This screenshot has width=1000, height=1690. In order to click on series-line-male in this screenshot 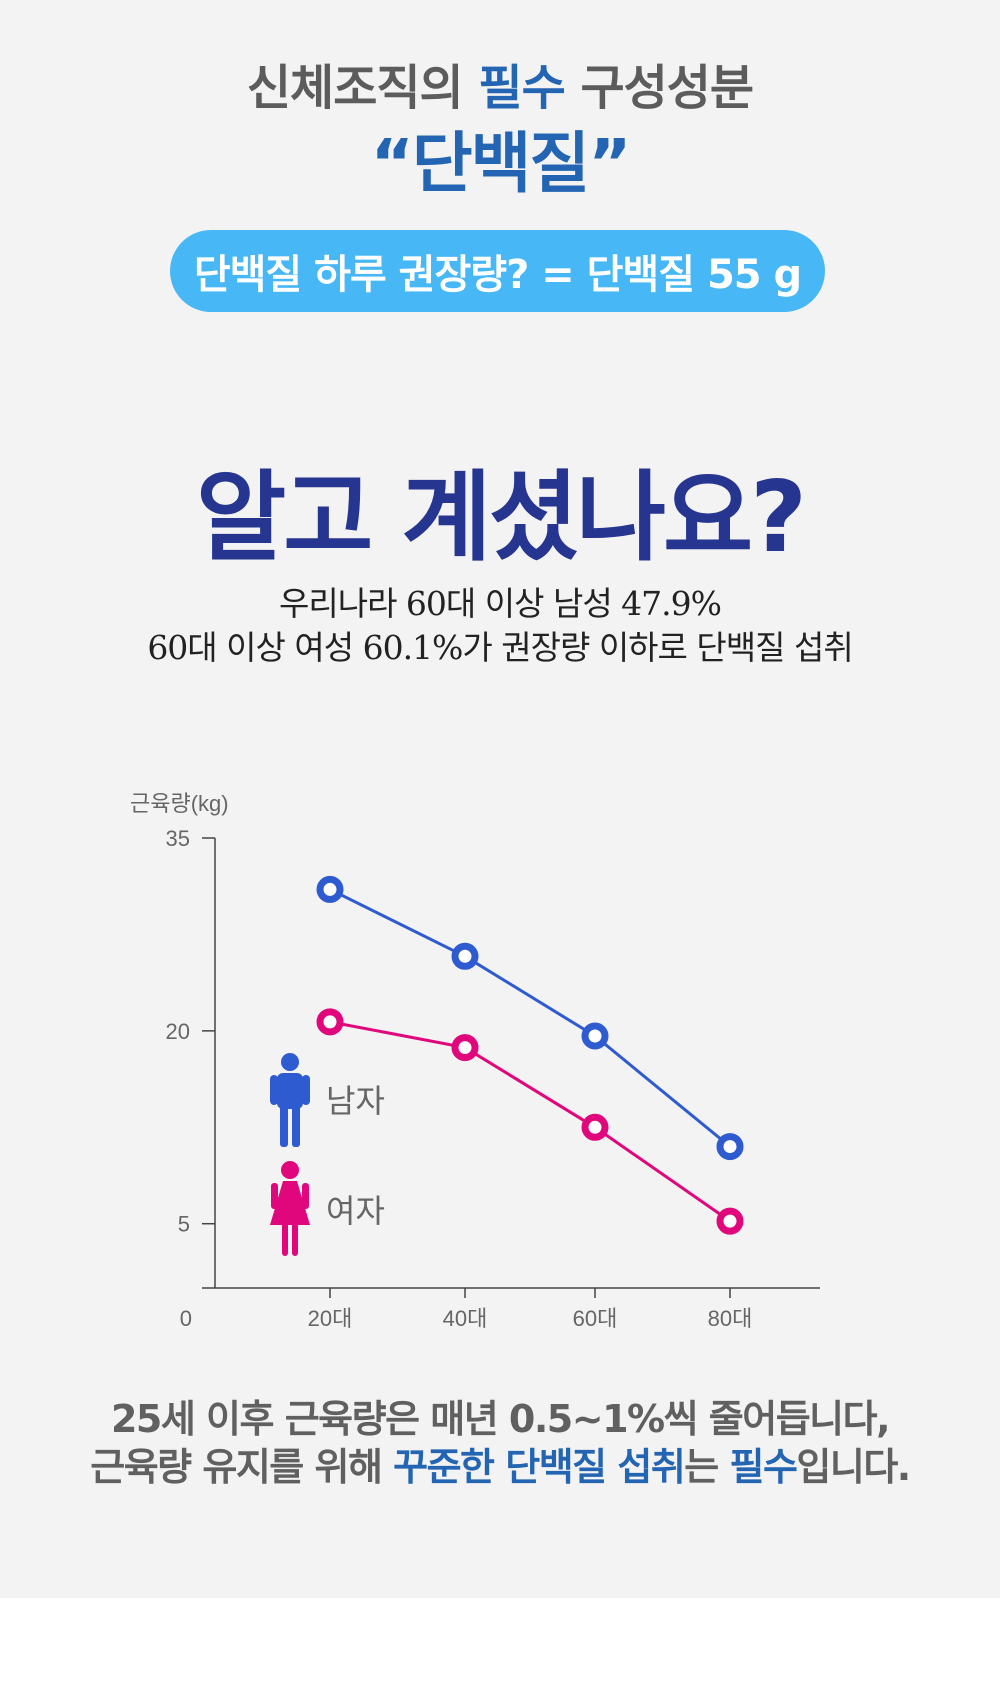, I will do `click(530, 1018)`.